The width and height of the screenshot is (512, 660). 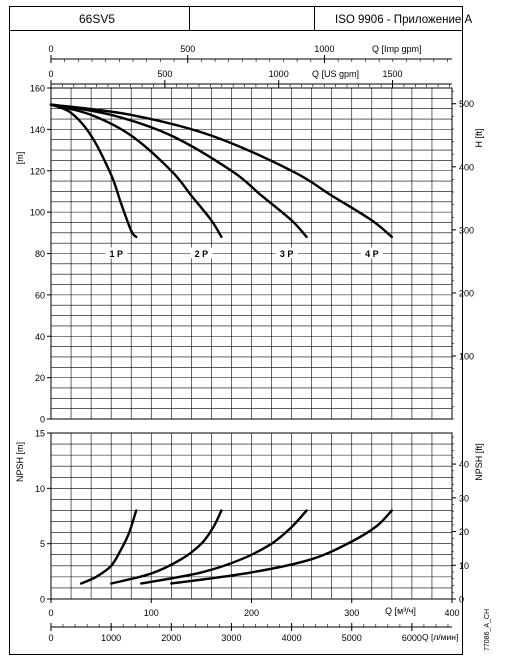 I want to click on lmin-tick-label: 0, so click(x=50, y=638).